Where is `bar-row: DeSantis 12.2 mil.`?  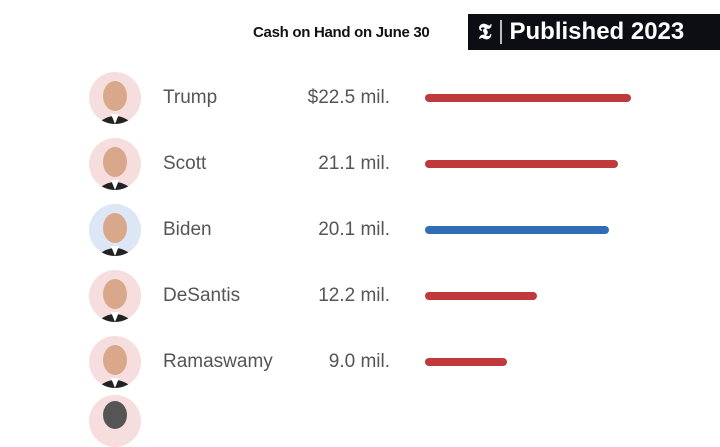 bar-row: DeSantis 12.2 mil. is located at coordinates (360, 296).